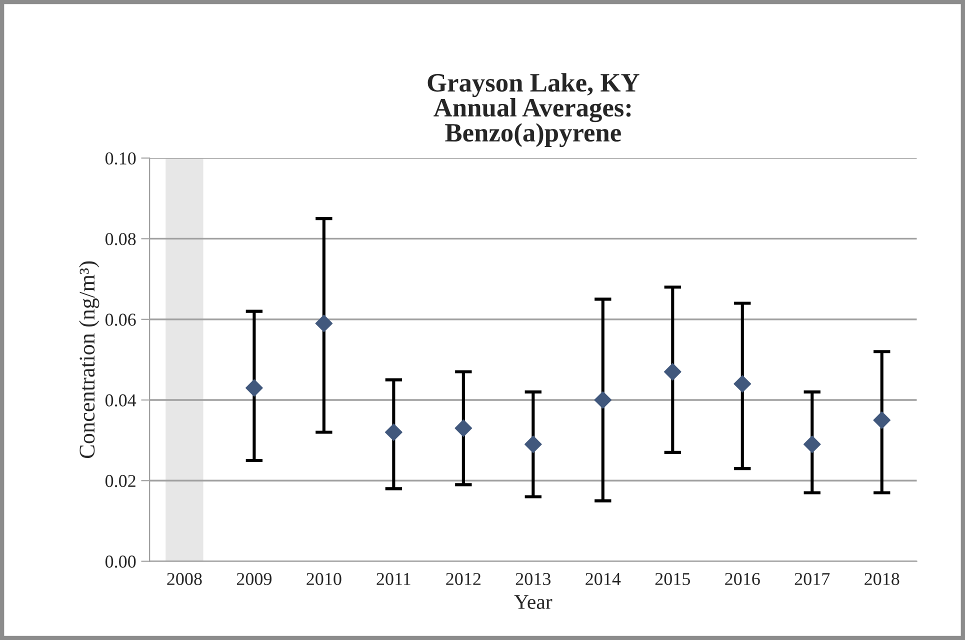 Image resolution: width=965 pixels, height=640 pixels. What do you see at coordinates (254, 579) in the screenshot?
I see `x-tick-label: 2009` at bounding box center [254, 579].